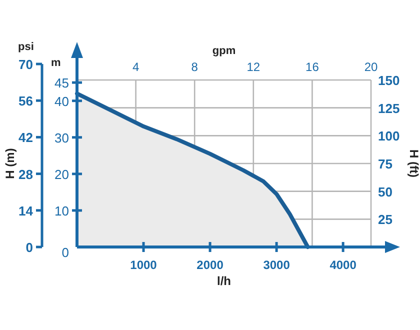 The width and height of the screenshot is (420, 330). What do you see at coordinates (389, 80) in the screenshot?
I see `y2-tick-label: 150` at bounding box center [389, 80].